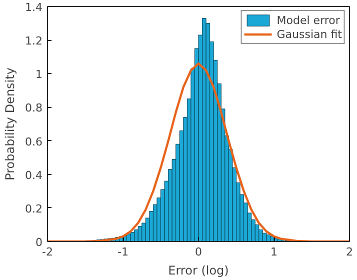 The height and width of the screenshot is (280, 357). Describe the element at coordinates (39, 75) in the screenshot. I see `y-tick-label: 1` at that location.